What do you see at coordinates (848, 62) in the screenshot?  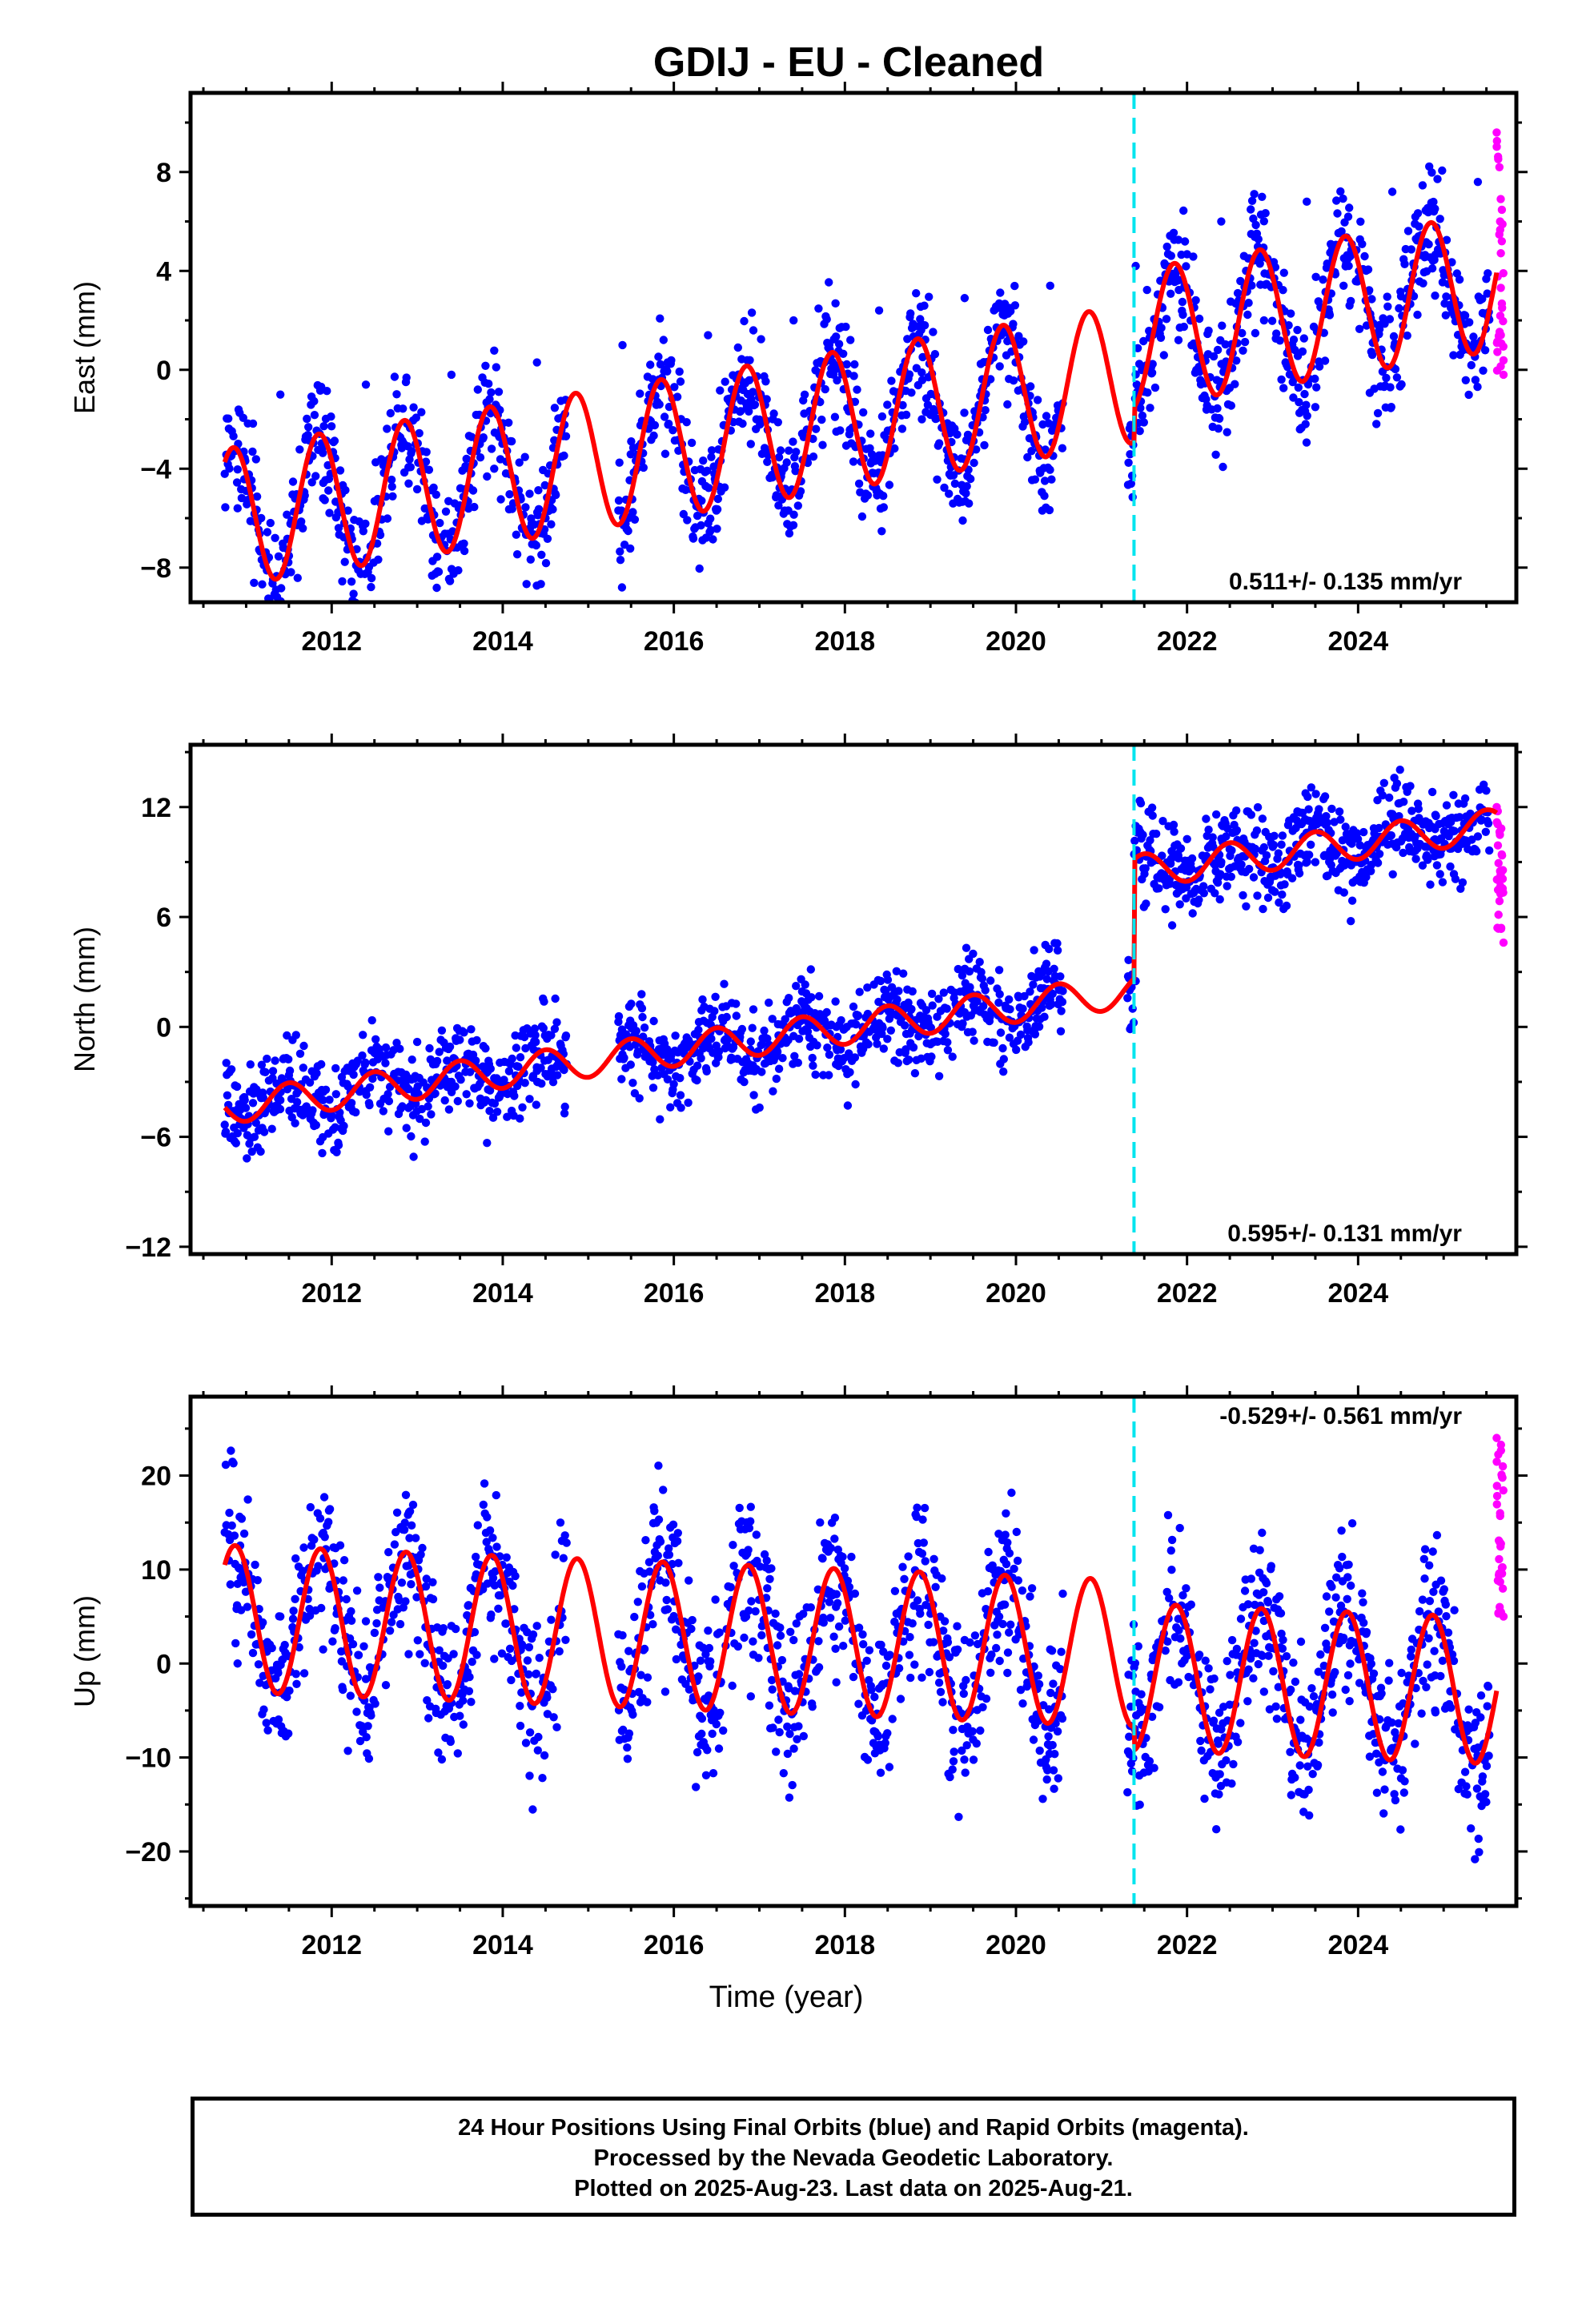 I see `chart-title: GDIJ - EU - Cleaned` at bounding box center [848, 62].